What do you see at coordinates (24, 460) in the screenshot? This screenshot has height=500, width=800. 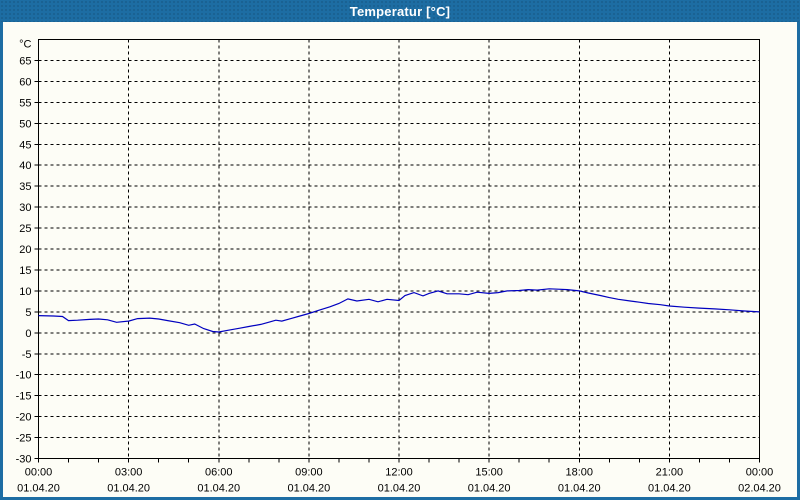 I see `y-tick-label: -30` at bounding box center [24, 460].